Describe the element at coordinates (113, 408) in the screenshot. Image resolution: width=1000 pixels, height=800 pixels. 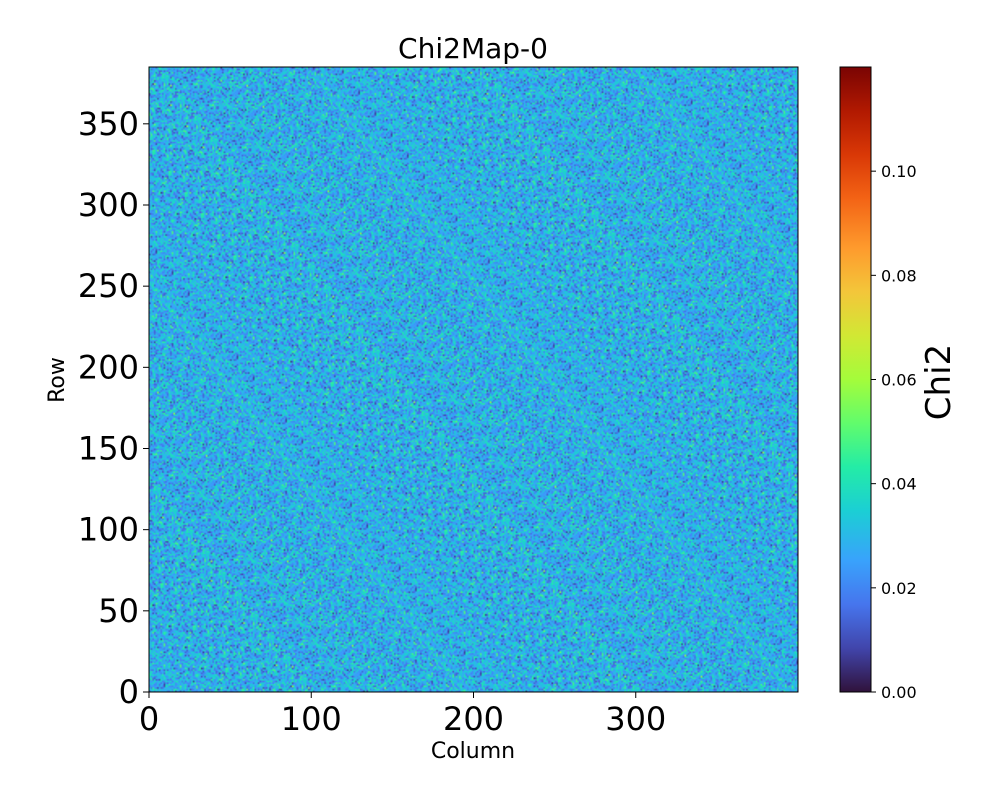
I see `y-axis: 0 50 100 150 200 250 300 350` at that location.